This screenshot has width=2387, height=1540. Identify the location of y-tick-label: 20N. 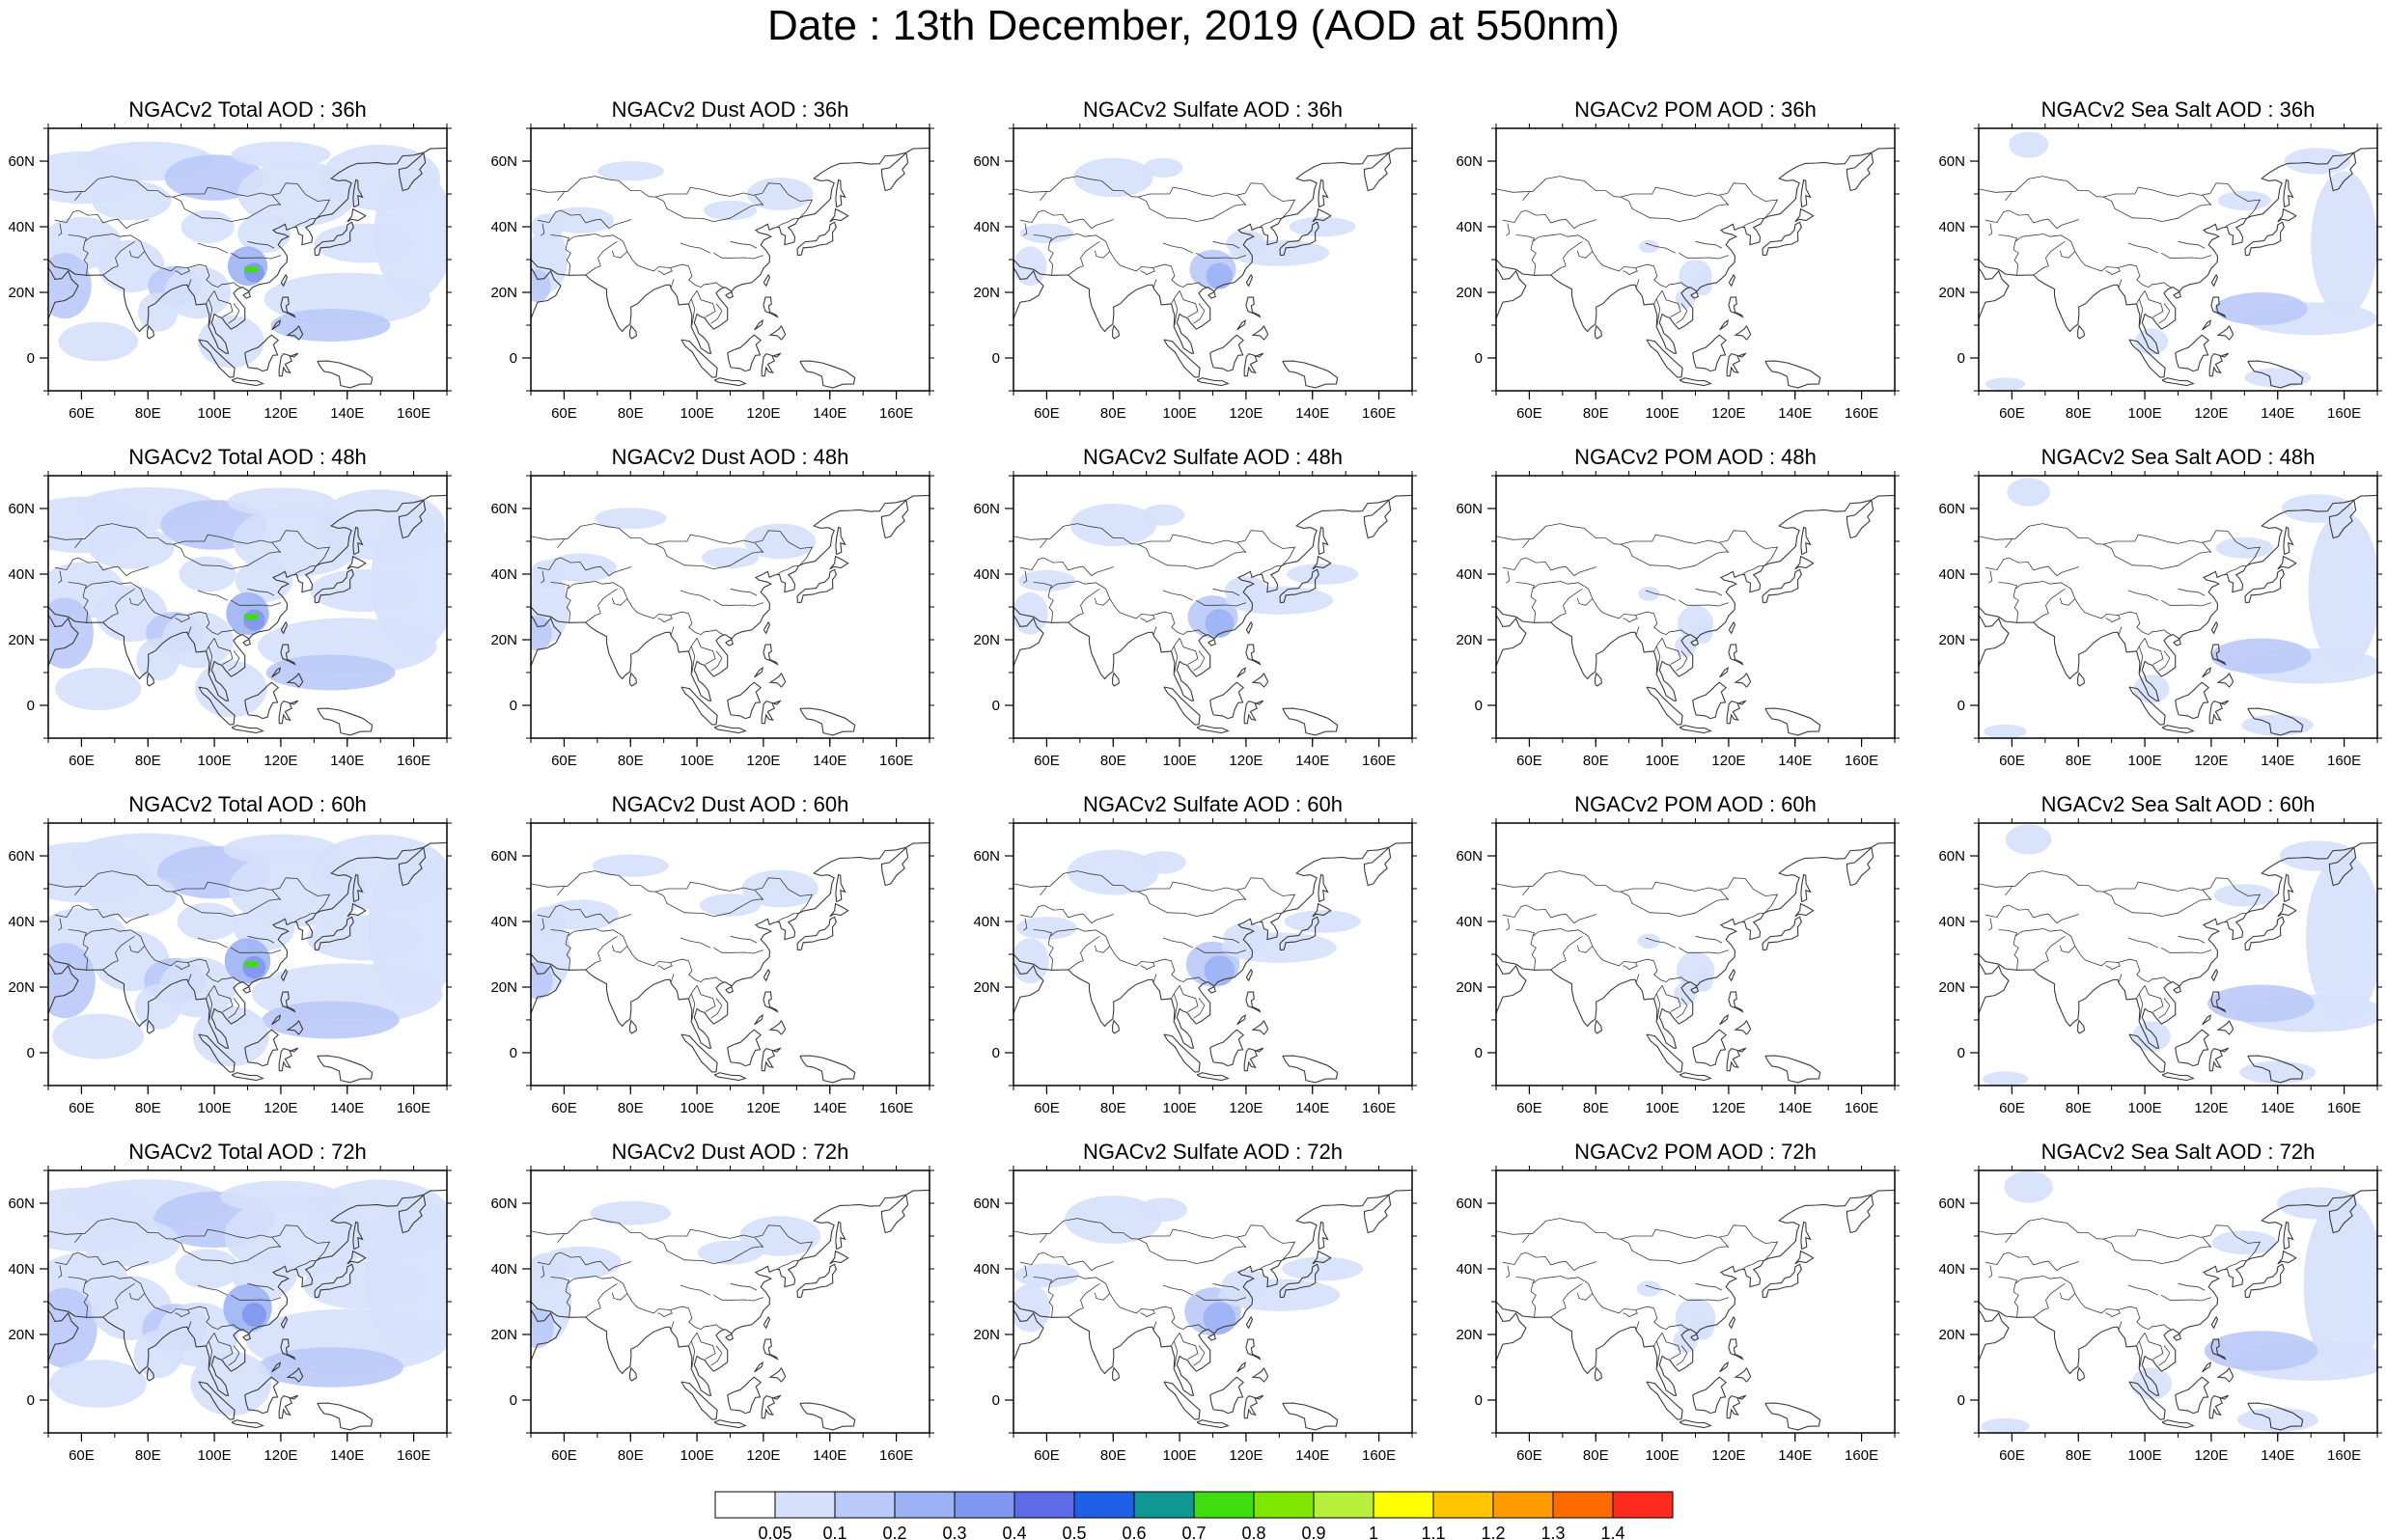
(1469, 640).